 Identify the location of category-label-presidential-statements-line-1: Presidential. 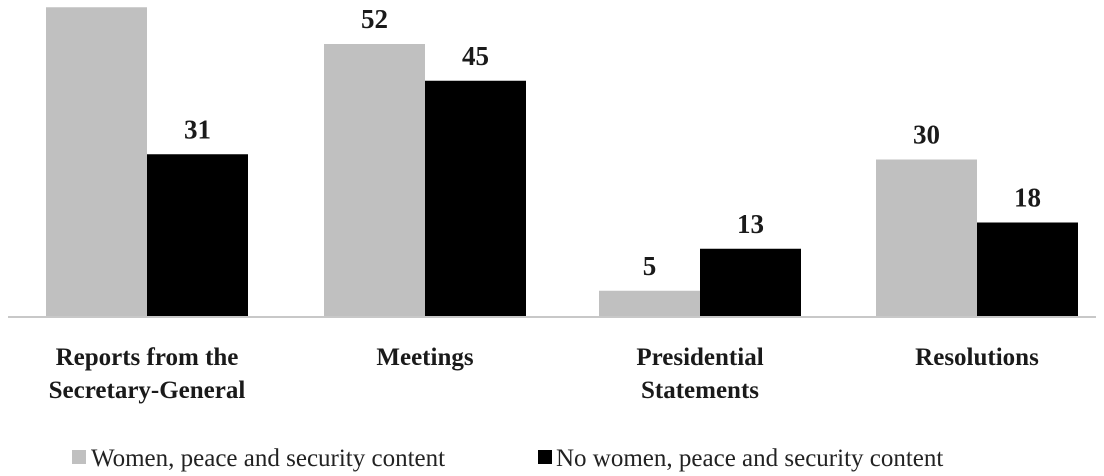
(699, 357).